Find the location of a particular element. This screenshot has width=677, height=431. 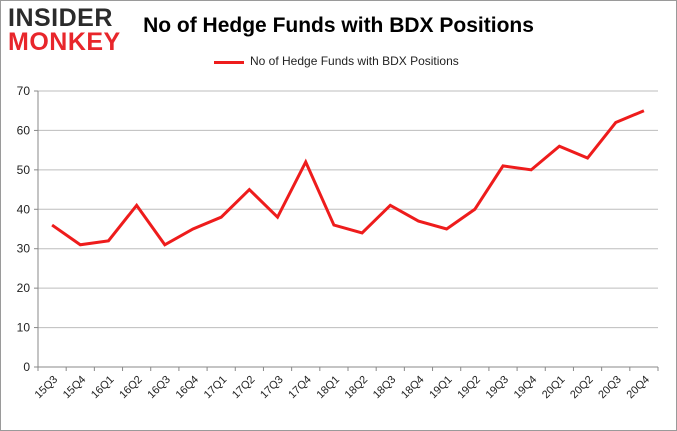

x-tick-label-18Q4: 18Q4 is located at coordinates (413, 388).